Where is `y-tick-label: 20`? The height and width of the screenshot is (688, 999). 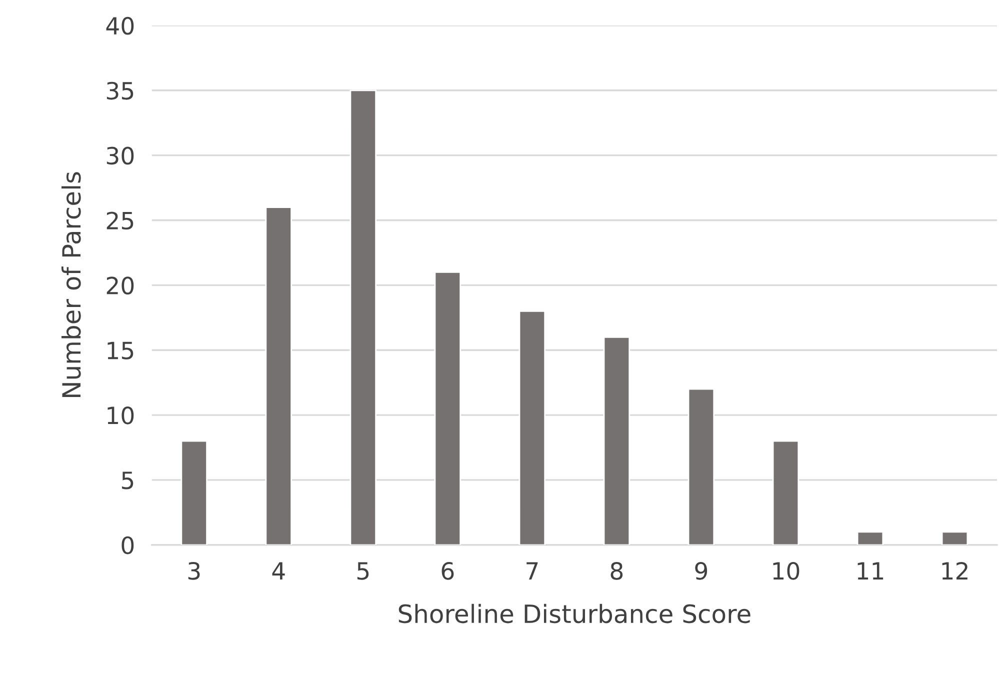
y-tick-label: 20 is located at coordinates (120, 285).